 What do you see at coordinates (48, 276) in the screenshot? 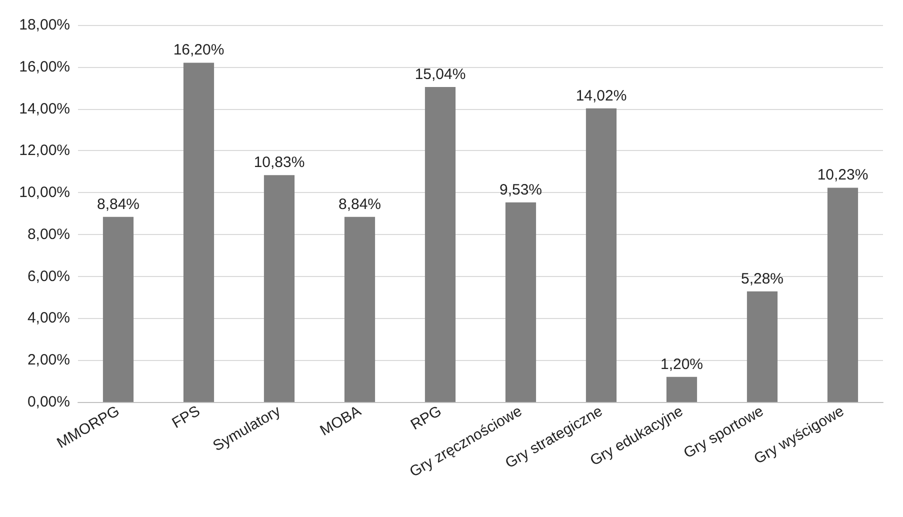
I see `y-tick-label: 6,00%` at bounding box center [48, 276].